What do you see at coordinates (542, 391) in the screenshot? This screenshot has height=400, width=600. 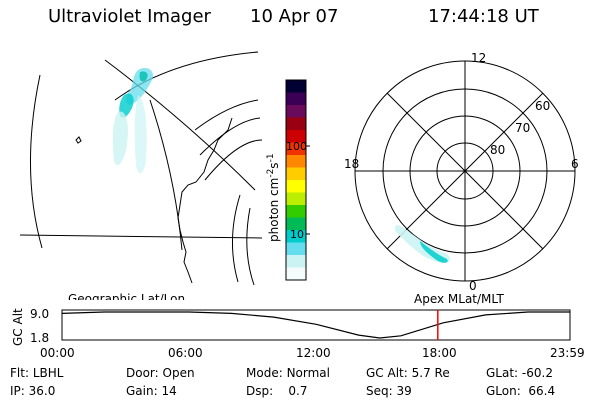 I see `glon-value: 66.4` at bounding box center [542, 391].